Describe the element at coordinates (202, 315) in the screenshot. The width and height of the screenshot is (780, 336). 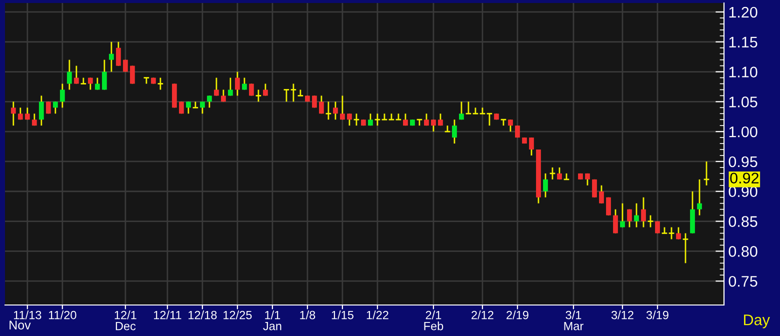
I see `x-tick-label: 12/18` at that location.